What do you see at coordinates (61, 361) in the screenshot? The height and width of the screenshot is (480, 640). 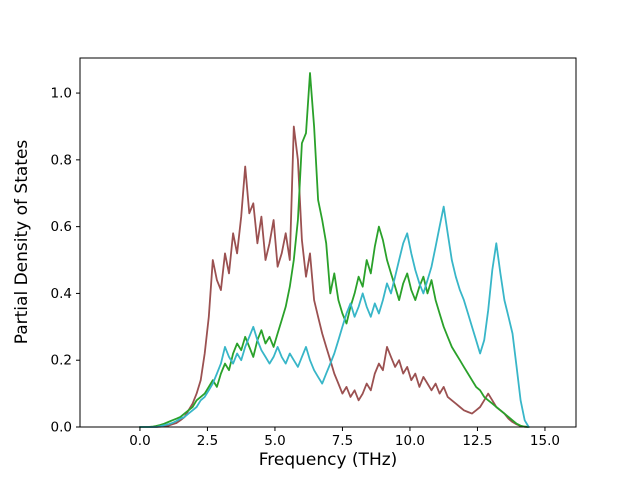 I see `y-tick-label: 0.2` at bounding box center [61, 361].